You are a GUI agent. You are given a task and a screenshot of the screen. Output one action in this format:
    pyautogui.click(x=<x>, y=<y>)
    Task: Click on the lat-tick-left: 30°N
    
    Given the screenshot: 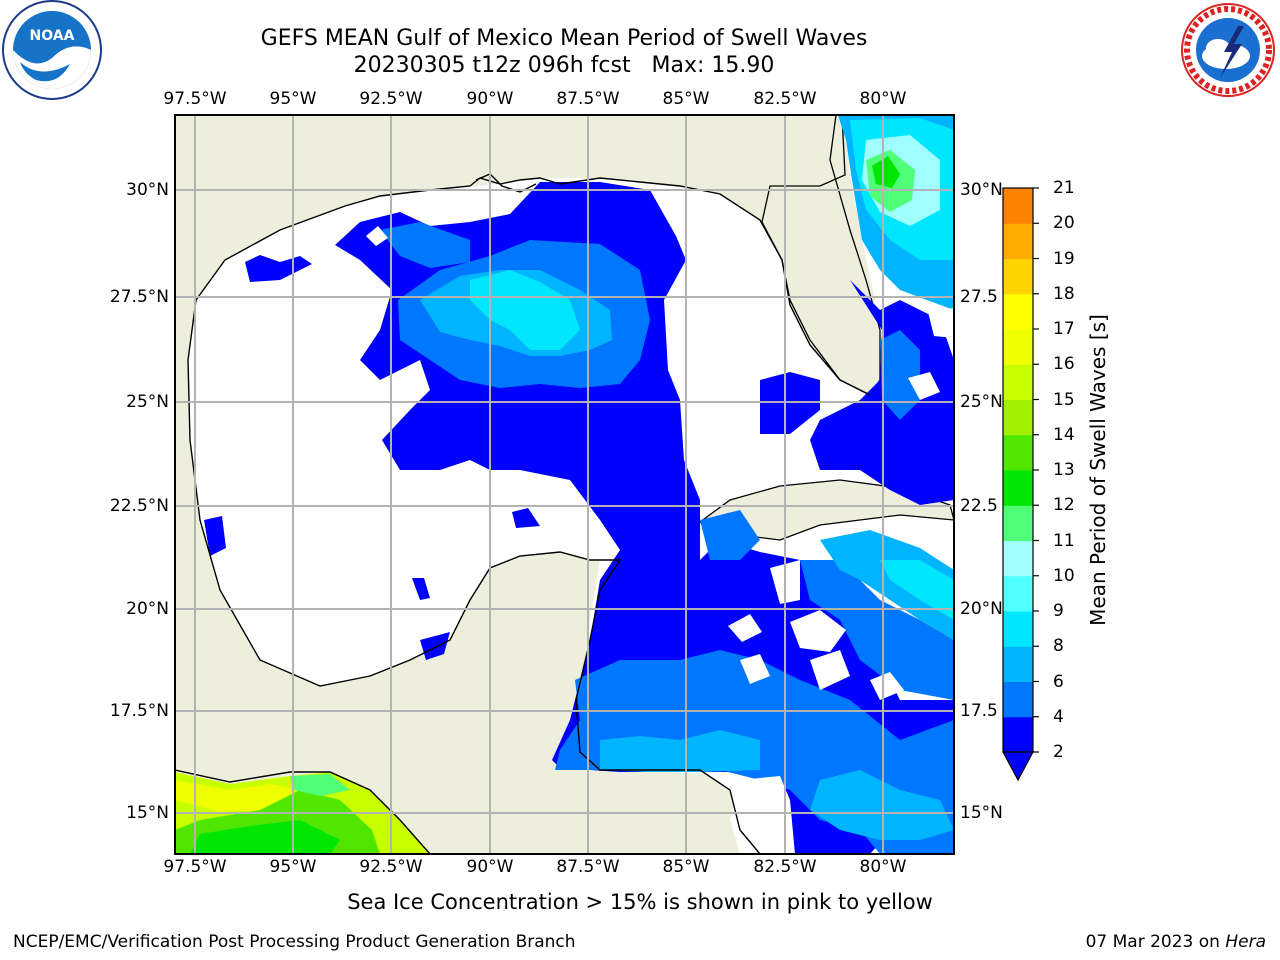 What is the action you would take?
    pyautogui.click(x=147, y=190)
    